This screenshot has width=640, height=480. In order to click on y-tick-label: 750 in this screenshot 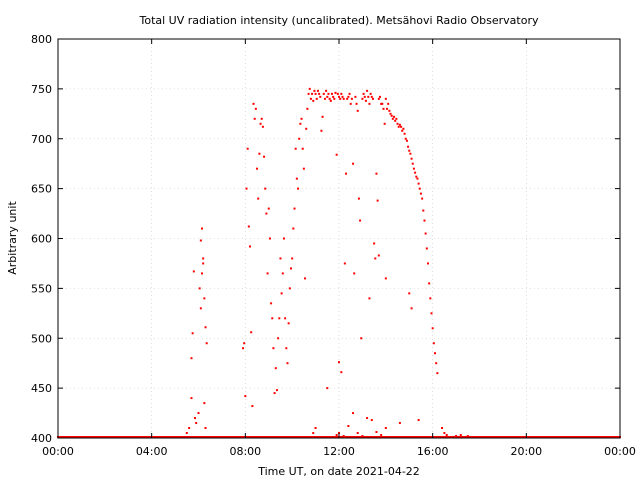, I will do `click(41, 89)`.